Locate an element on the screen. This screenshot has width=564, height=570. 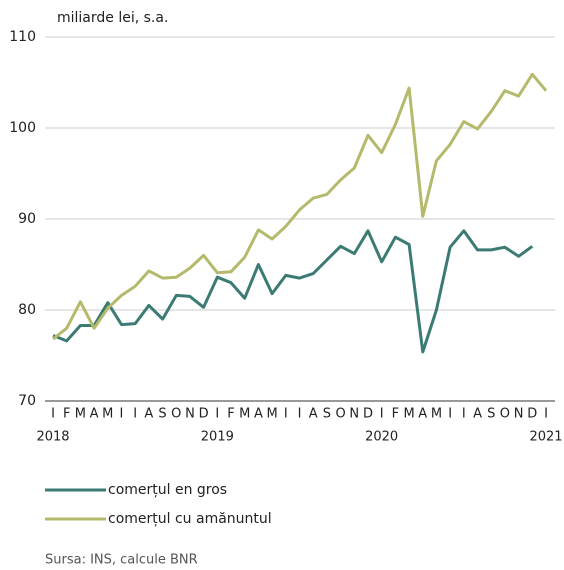
y-tick-label: 90 is located at coordinates (27, 219).